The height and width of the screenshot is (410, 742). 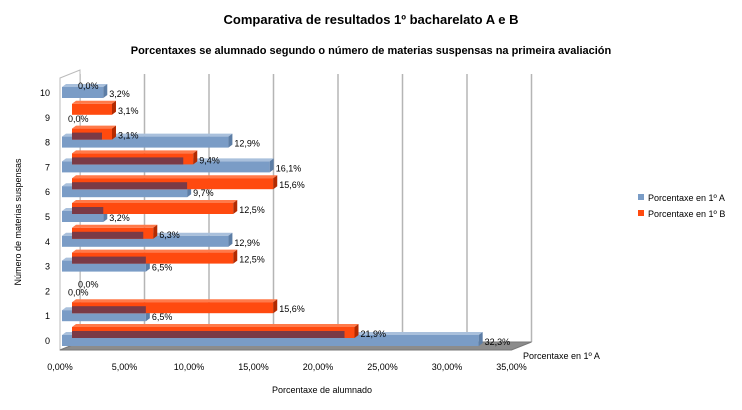 What do you see at coordinates (18, 222) in the screenshot?
I see `y-axis-title: Número de materias suspensas` at bounding box center [18, 222].